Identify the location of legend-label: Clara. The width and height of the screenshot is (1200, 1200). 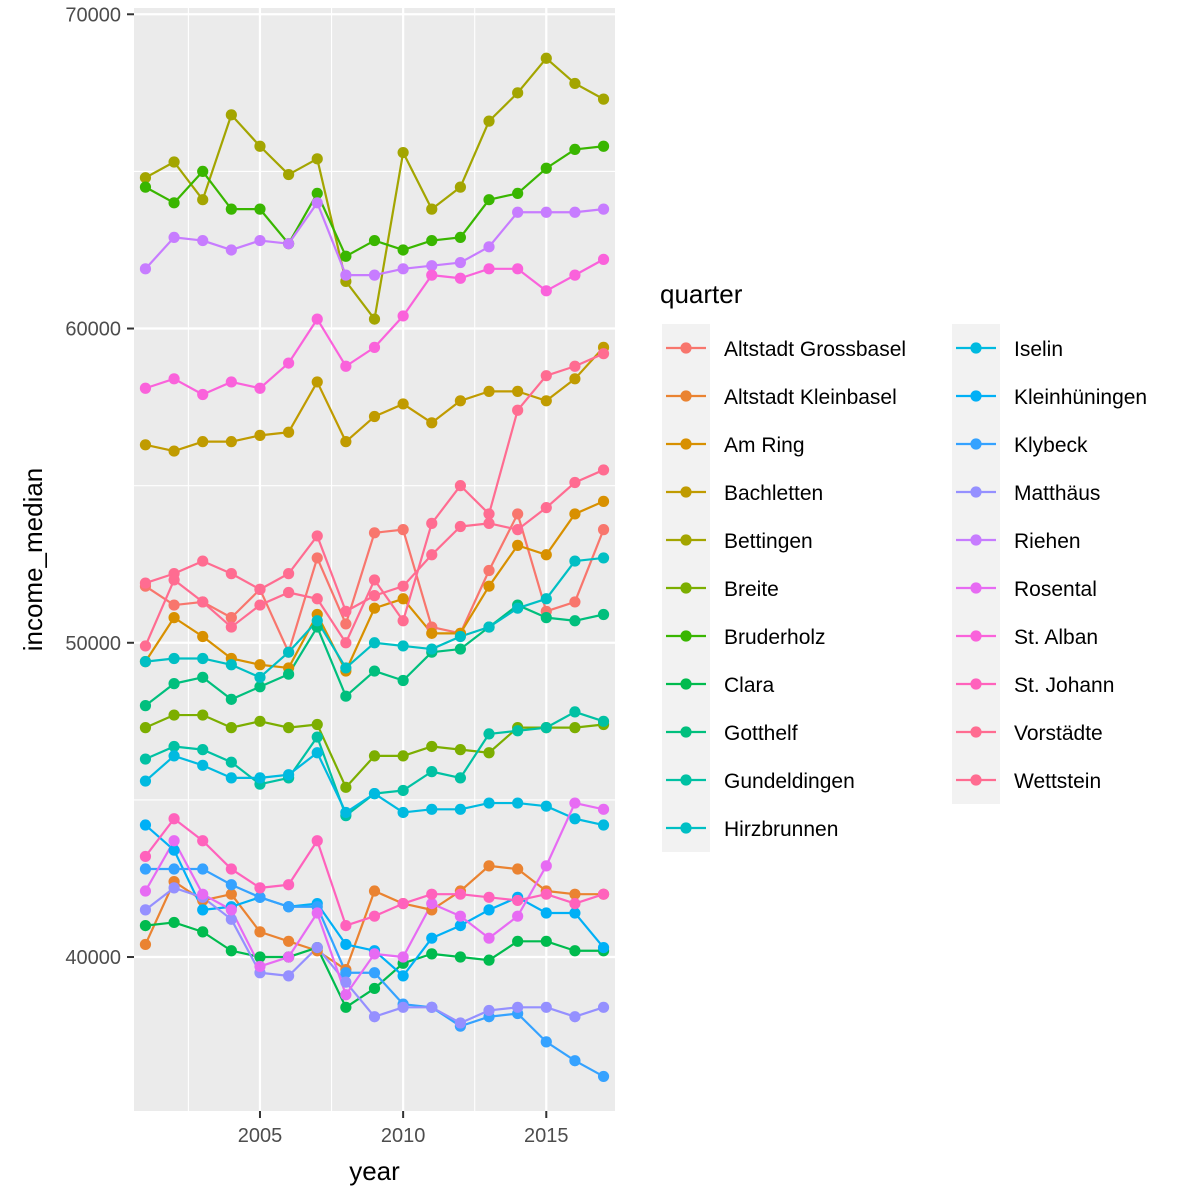
(749, 685).